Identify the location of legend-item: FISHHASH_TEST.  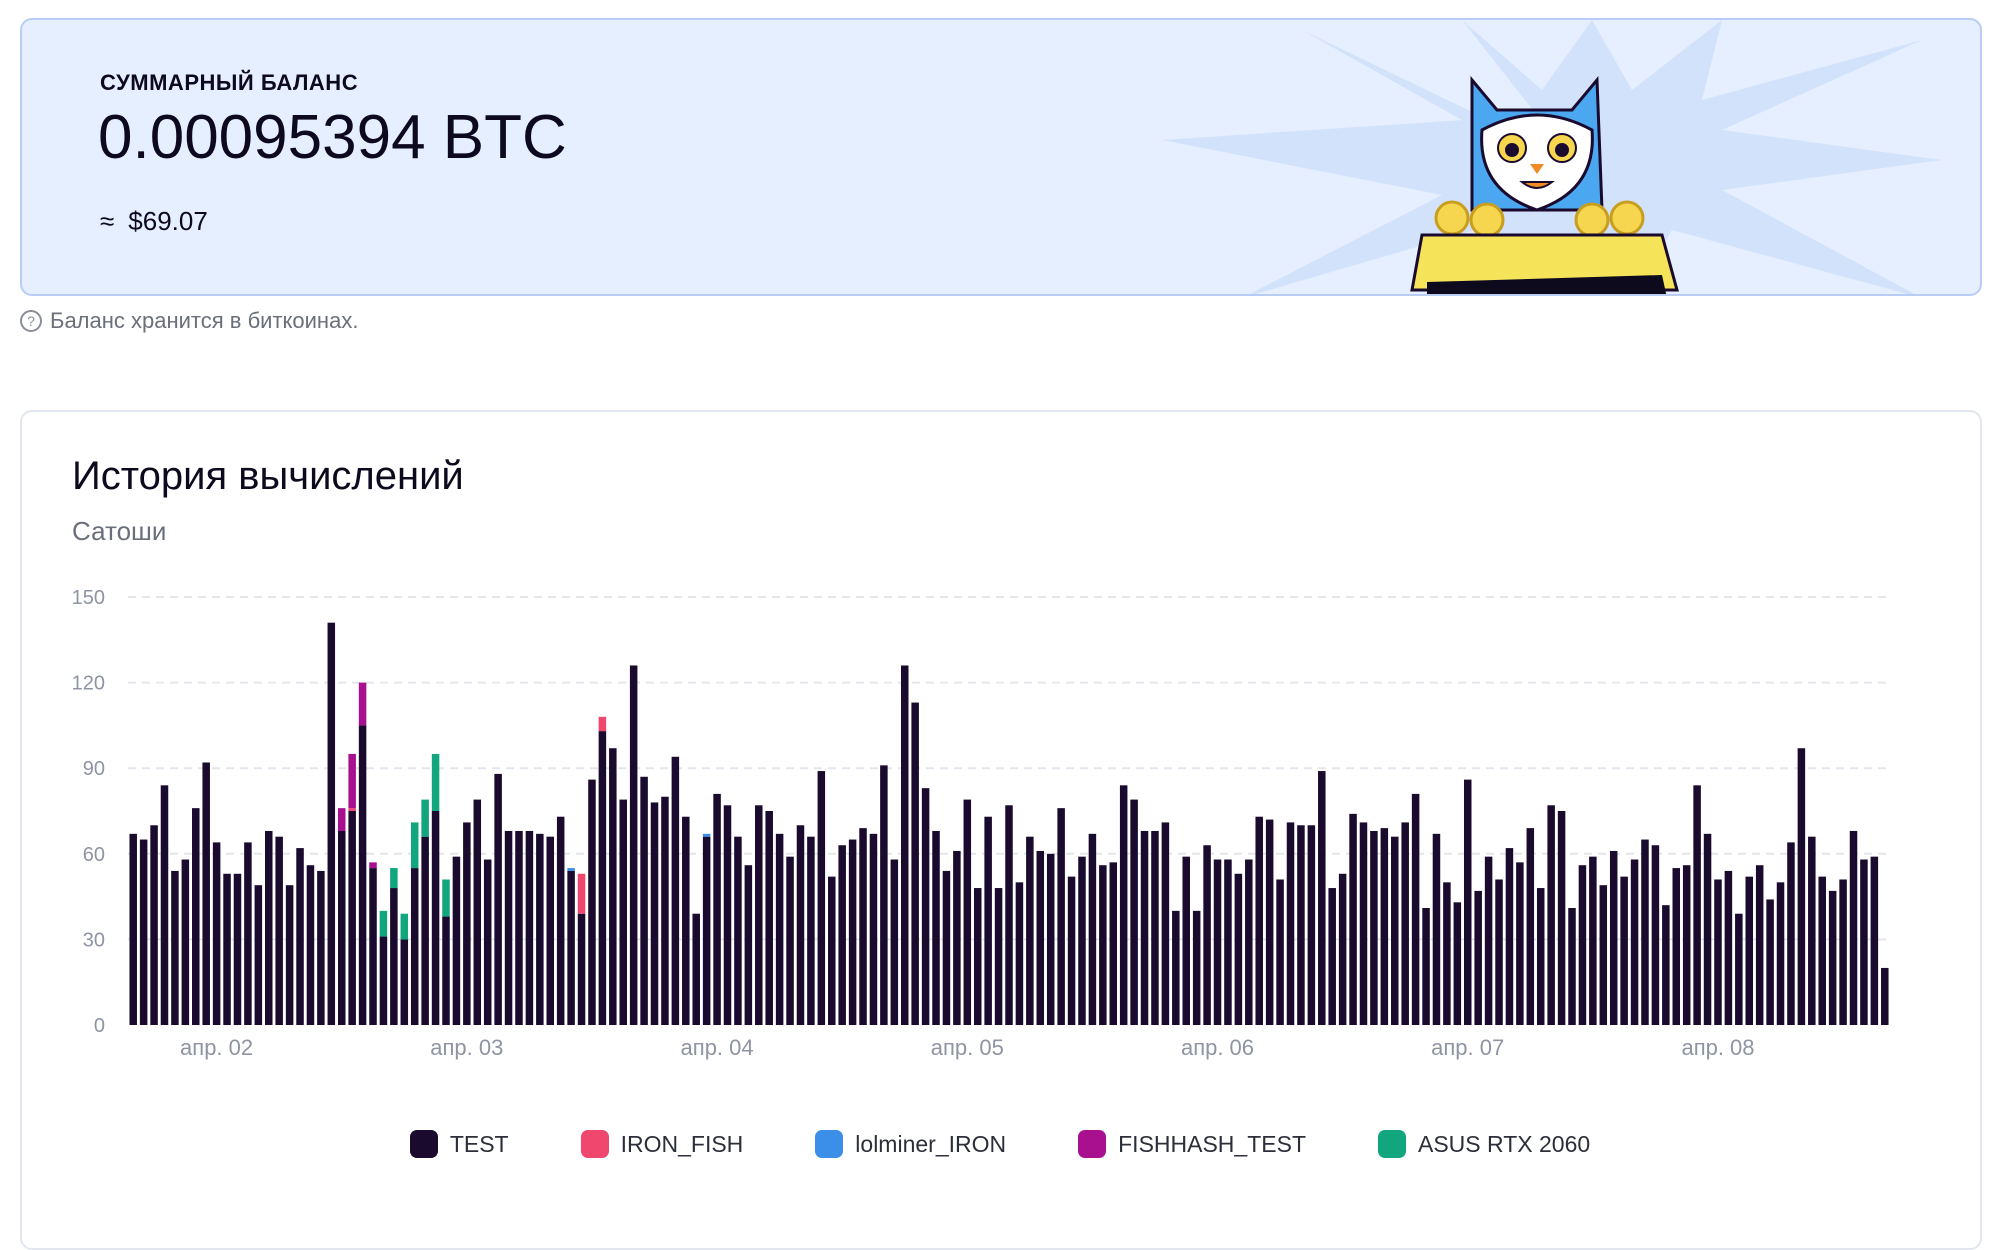
(1192, 1144).